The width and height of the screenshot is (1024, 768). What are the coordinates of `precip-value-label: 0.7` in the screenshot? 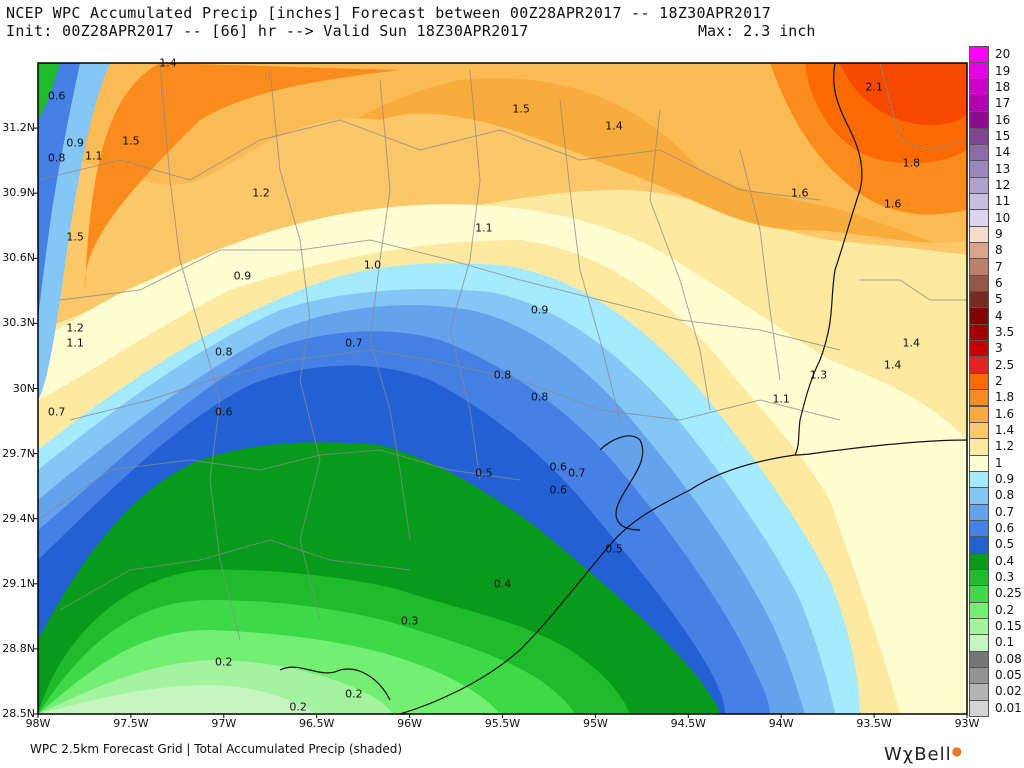 It's located at (354, 343).